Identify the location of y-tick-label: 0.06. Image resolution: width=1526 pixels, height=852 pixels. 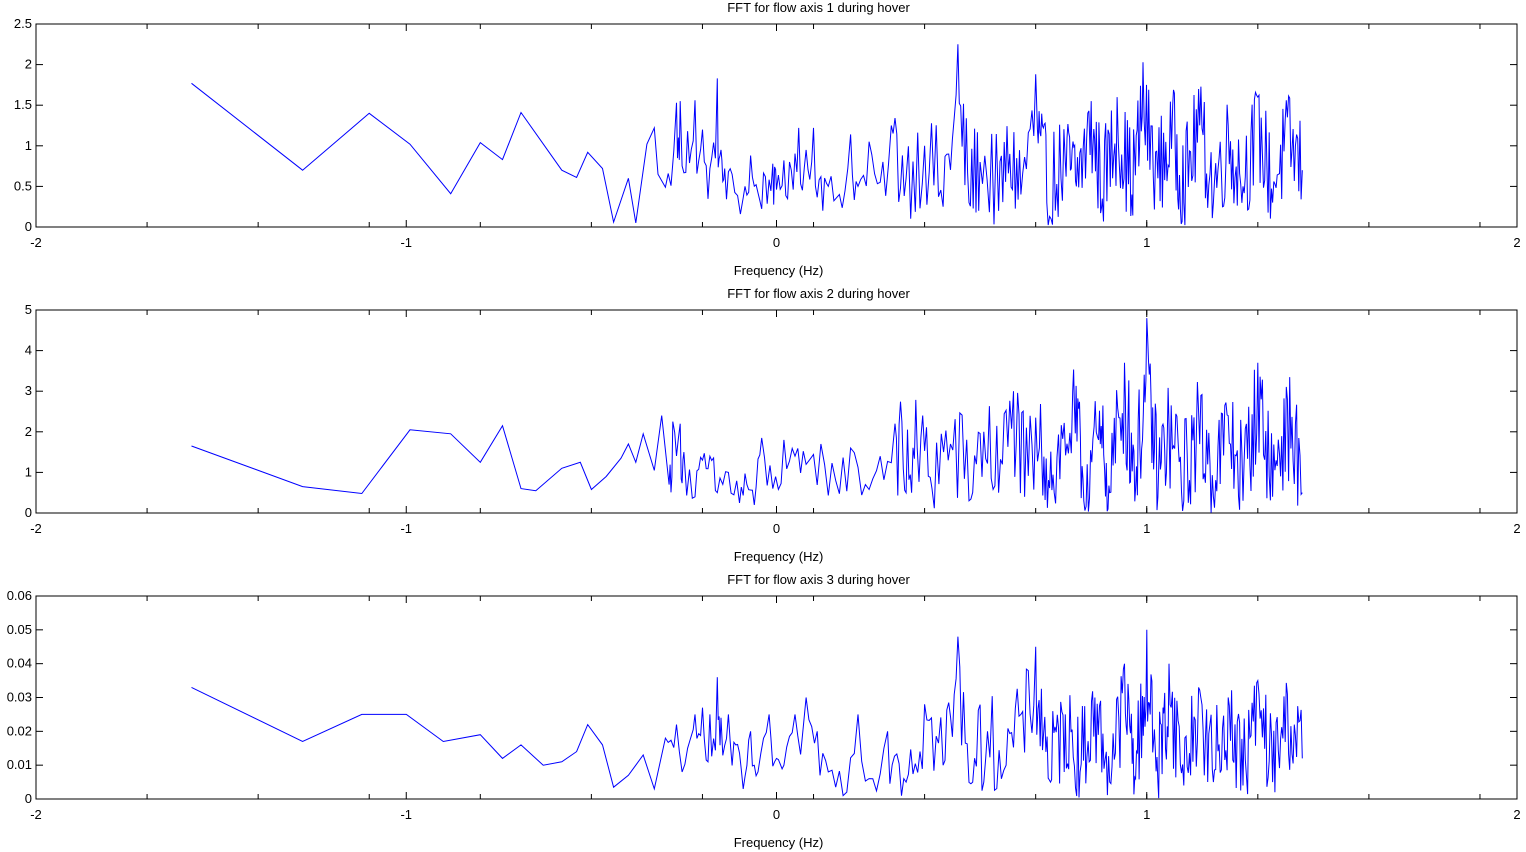
(19, 595).